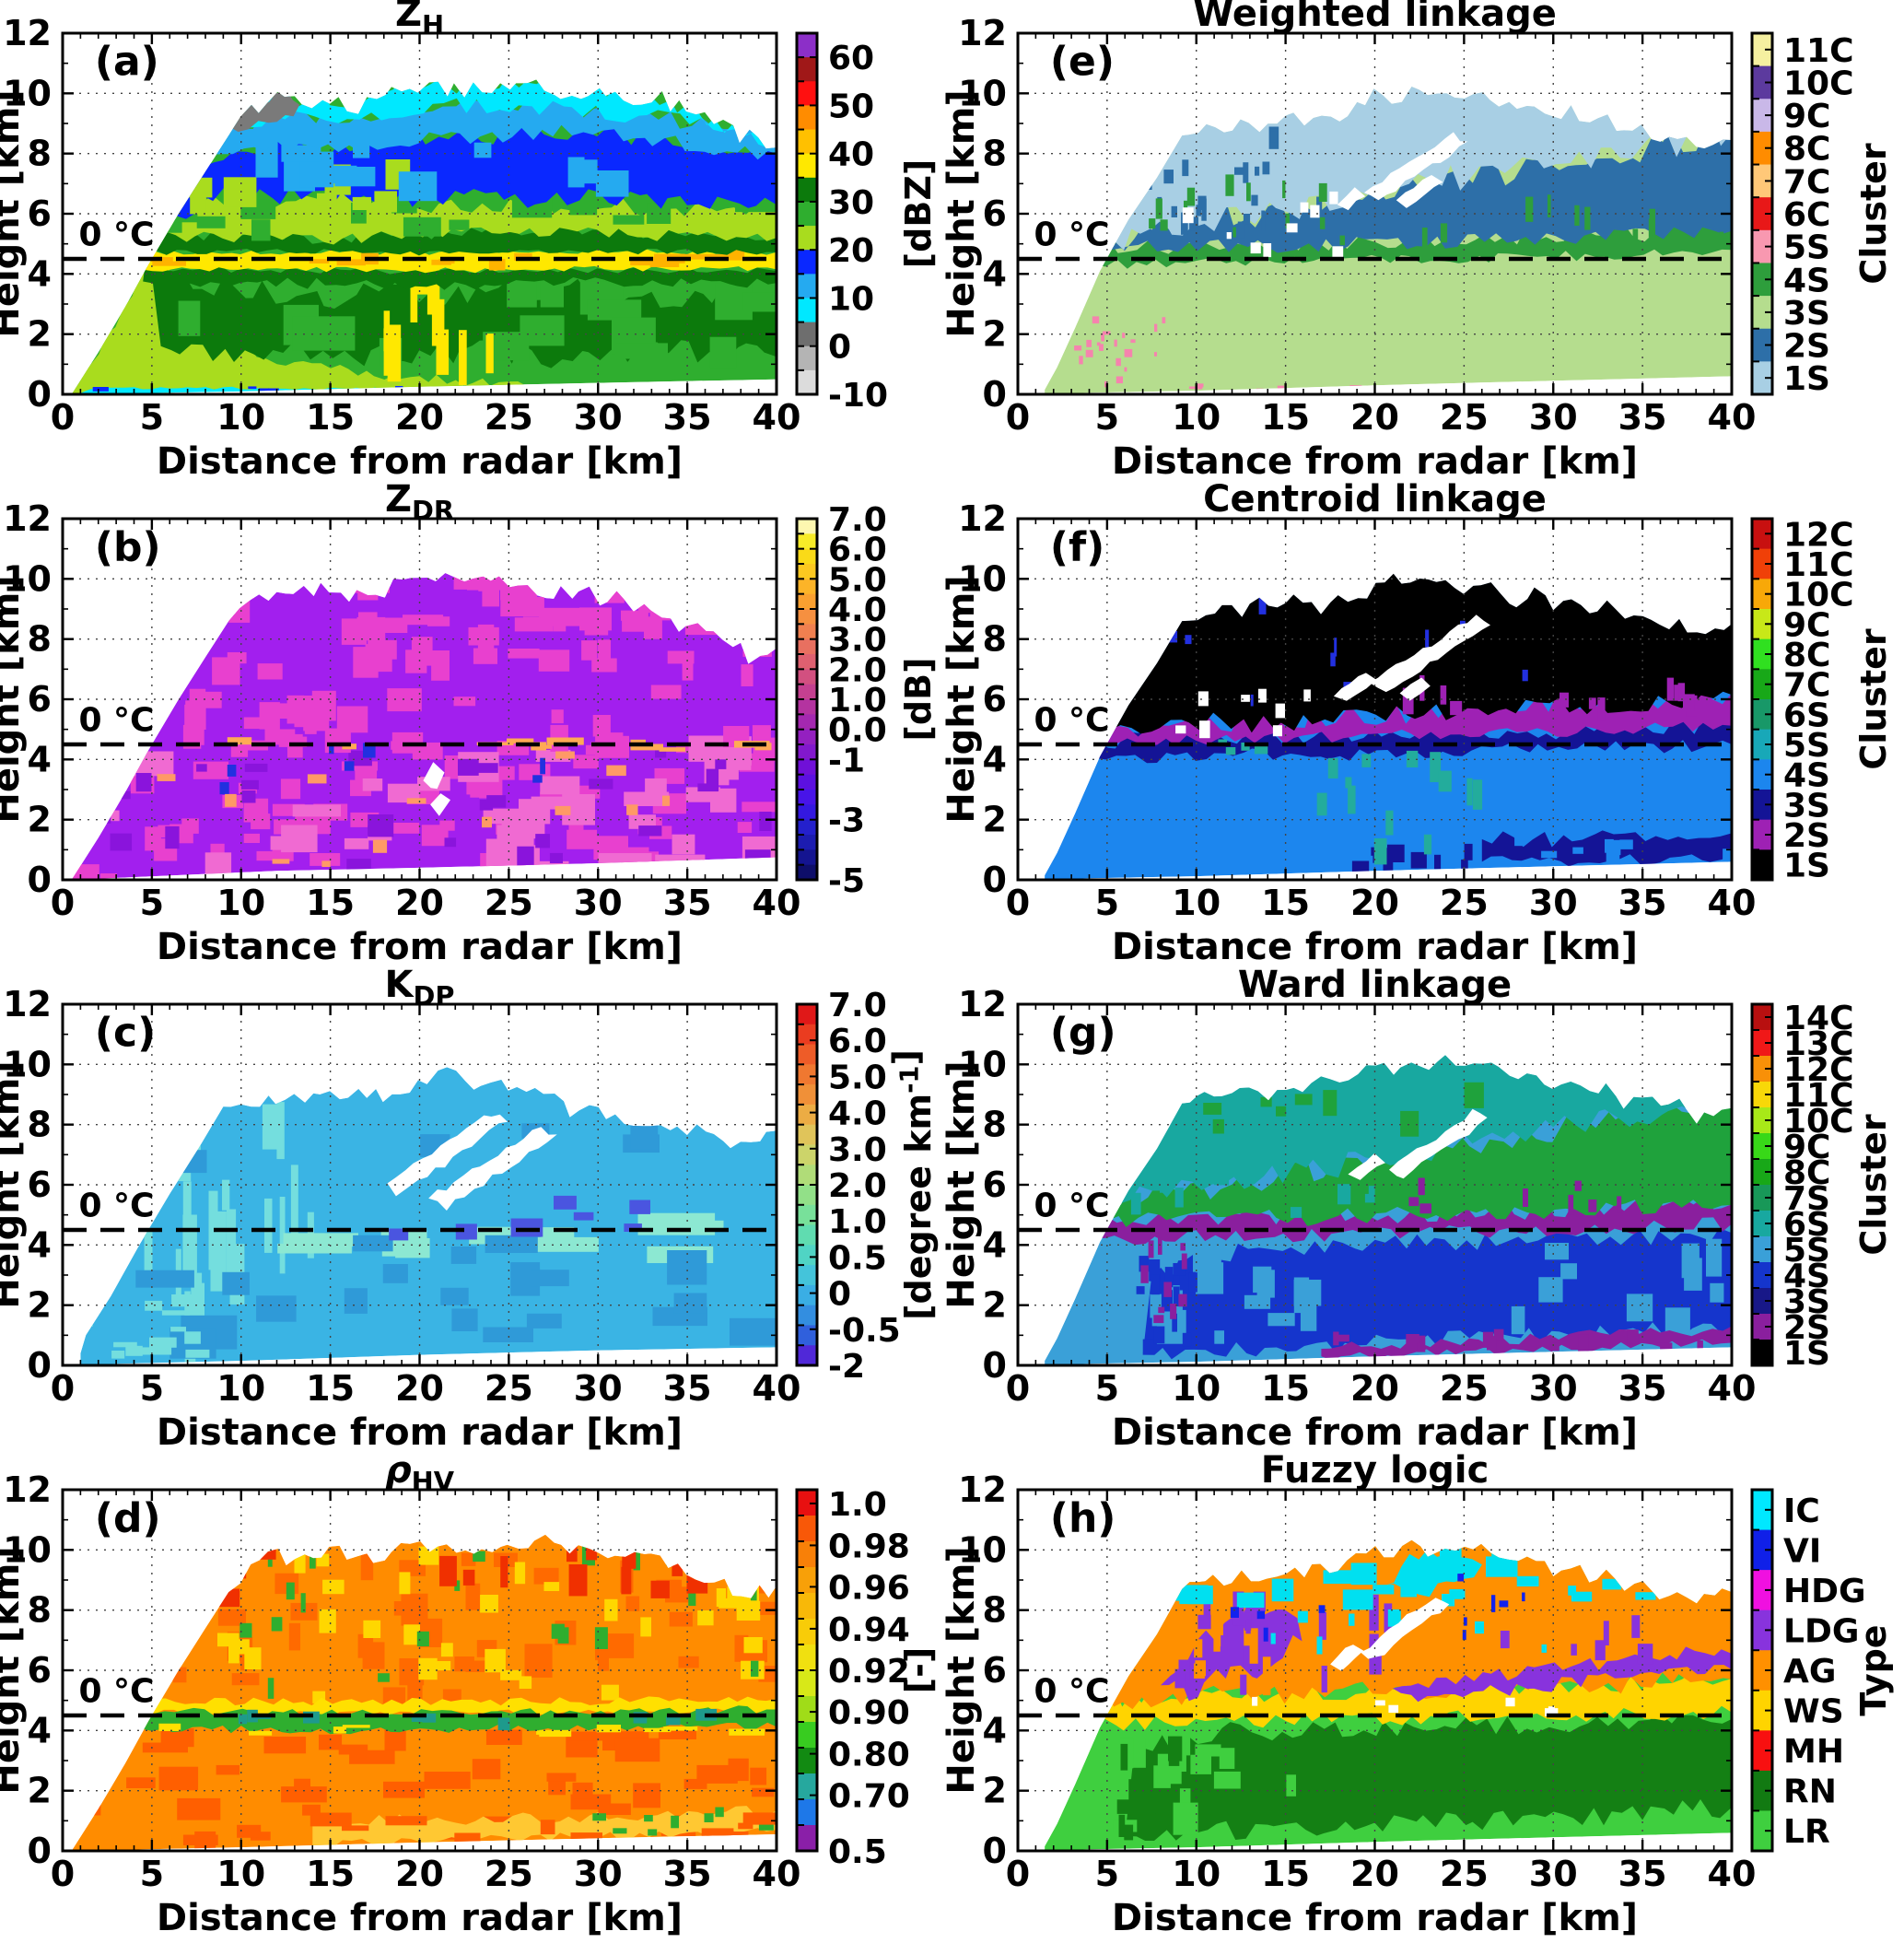 The height and width of the screenshot is (1943, 1904). What do you see at coordinates (857, 1258) in the screenshot?
I see `colorbar-tick-label: 0.5` at bounding box center [857, 1258].